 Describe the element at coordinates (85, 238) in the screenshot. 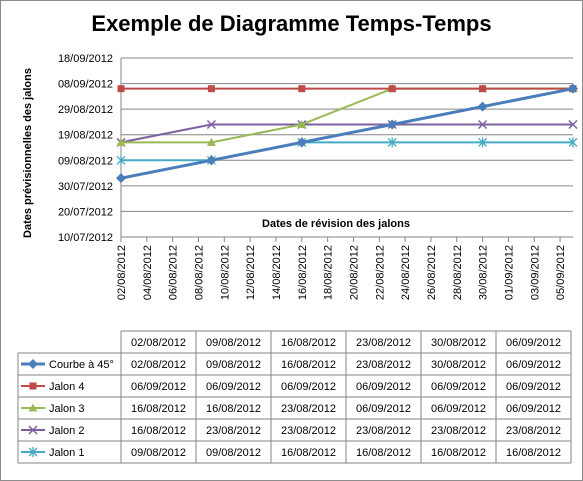

I see `y-tick-label: 10/07/2012` at that location.